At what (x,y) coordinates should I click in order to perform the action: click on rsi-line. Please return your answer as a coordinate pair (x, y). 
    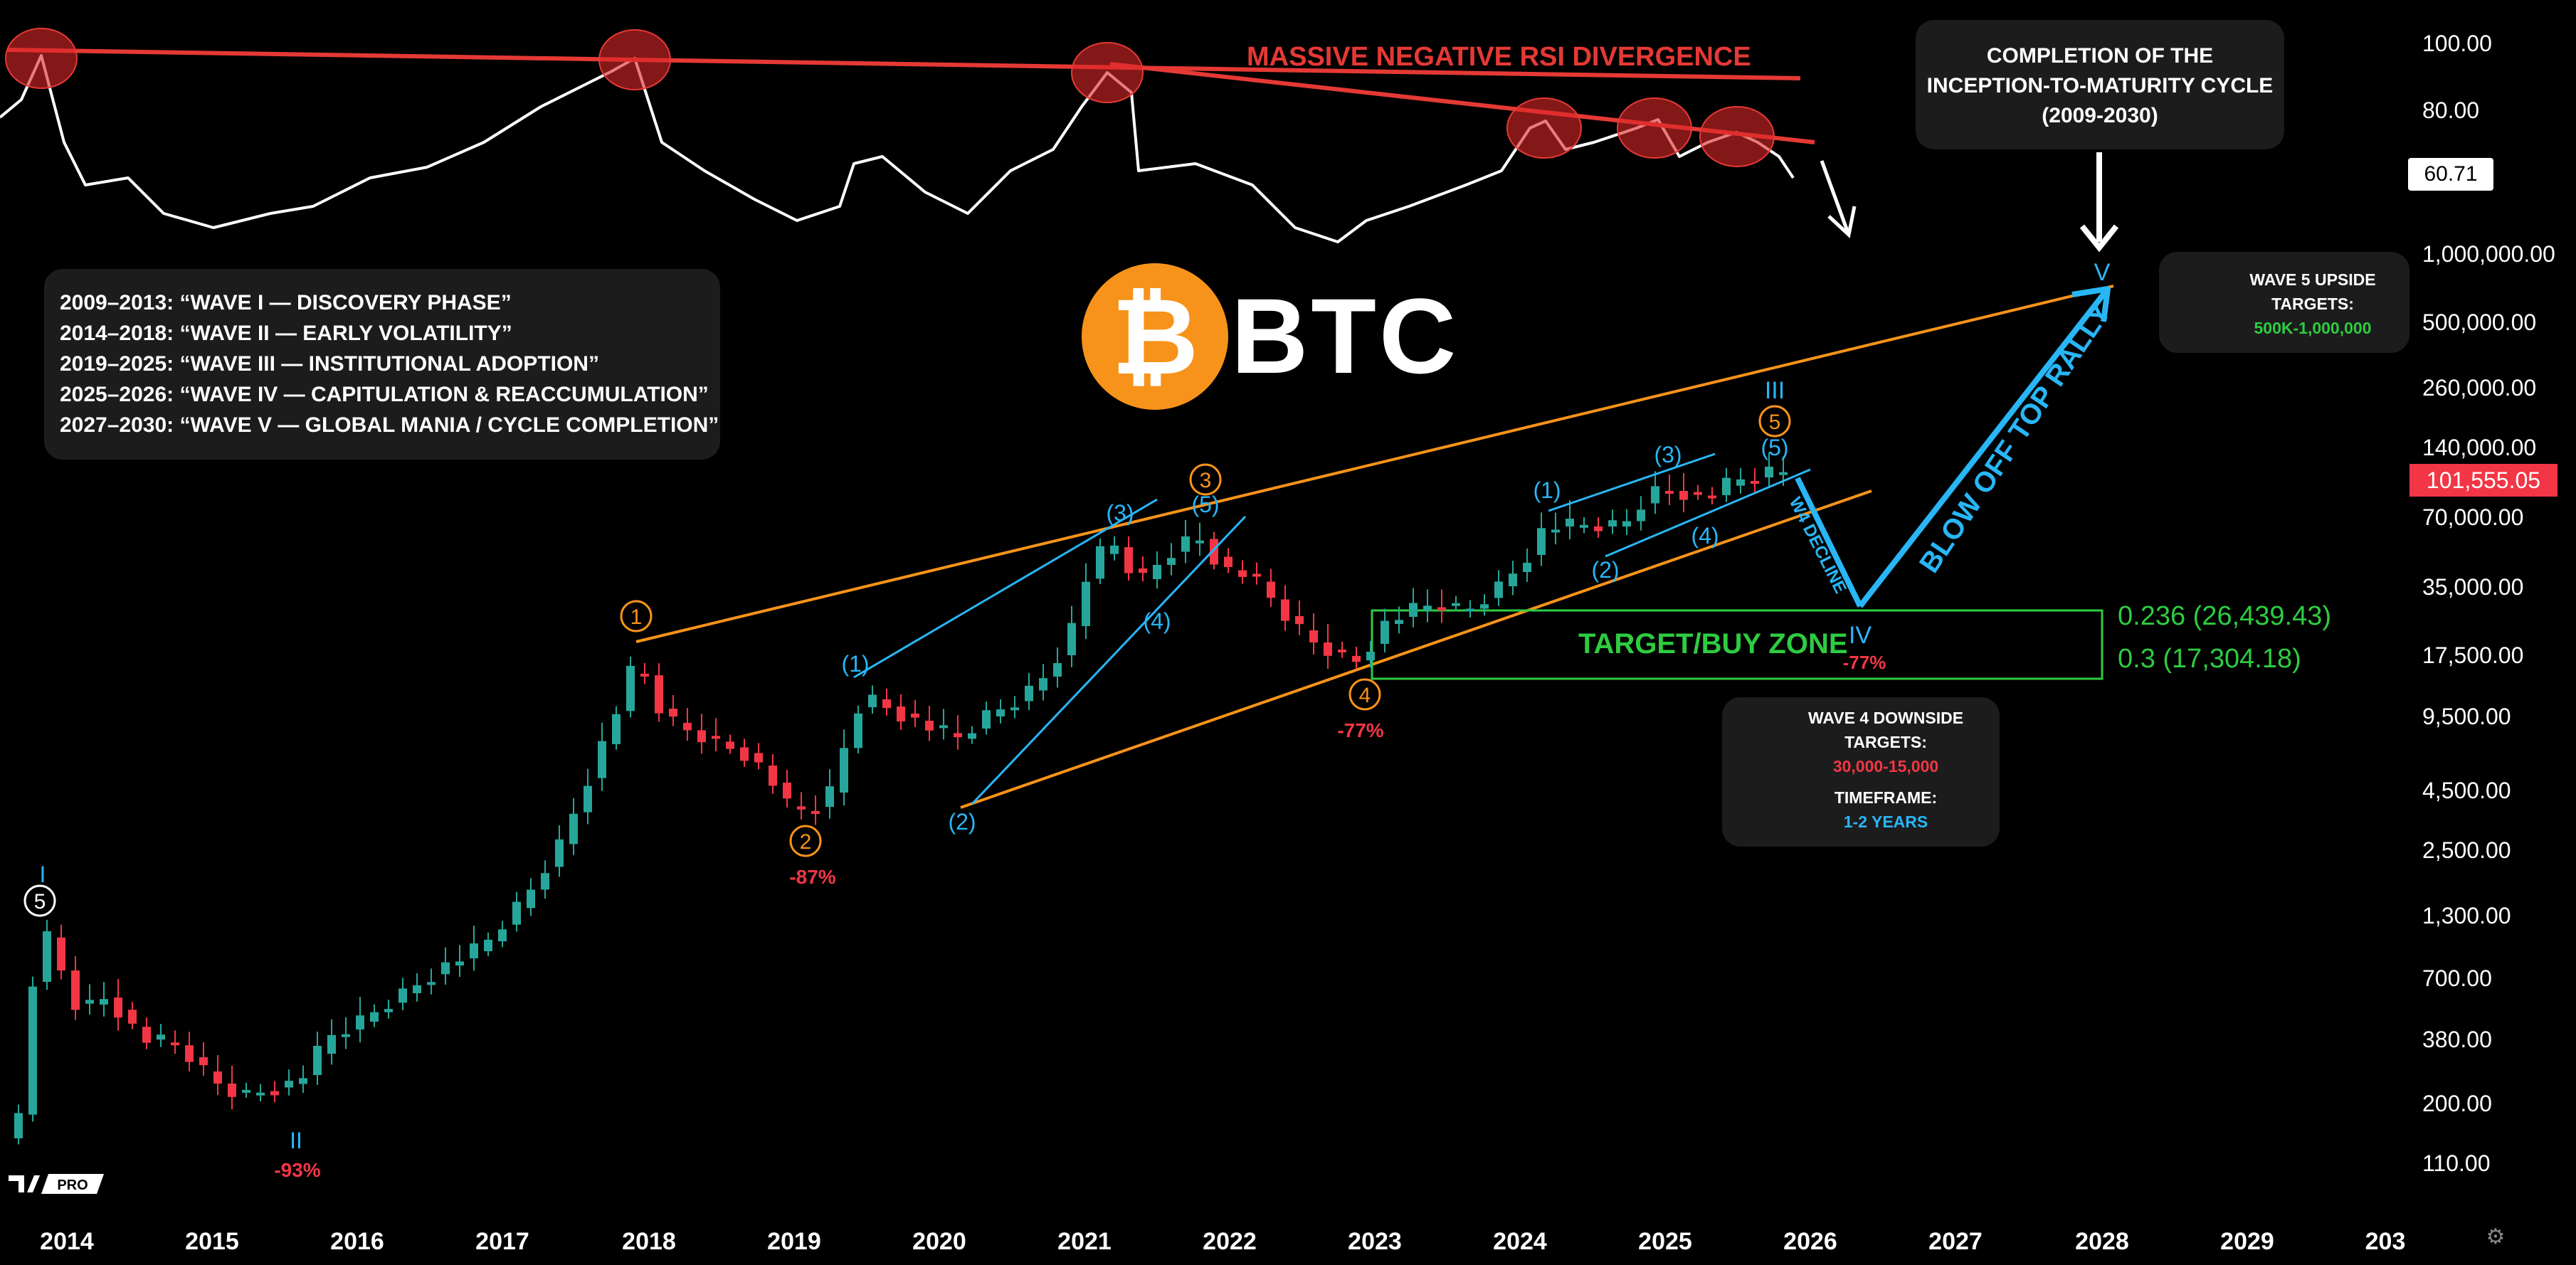
    Looking at the image, I should click on (897, 148).